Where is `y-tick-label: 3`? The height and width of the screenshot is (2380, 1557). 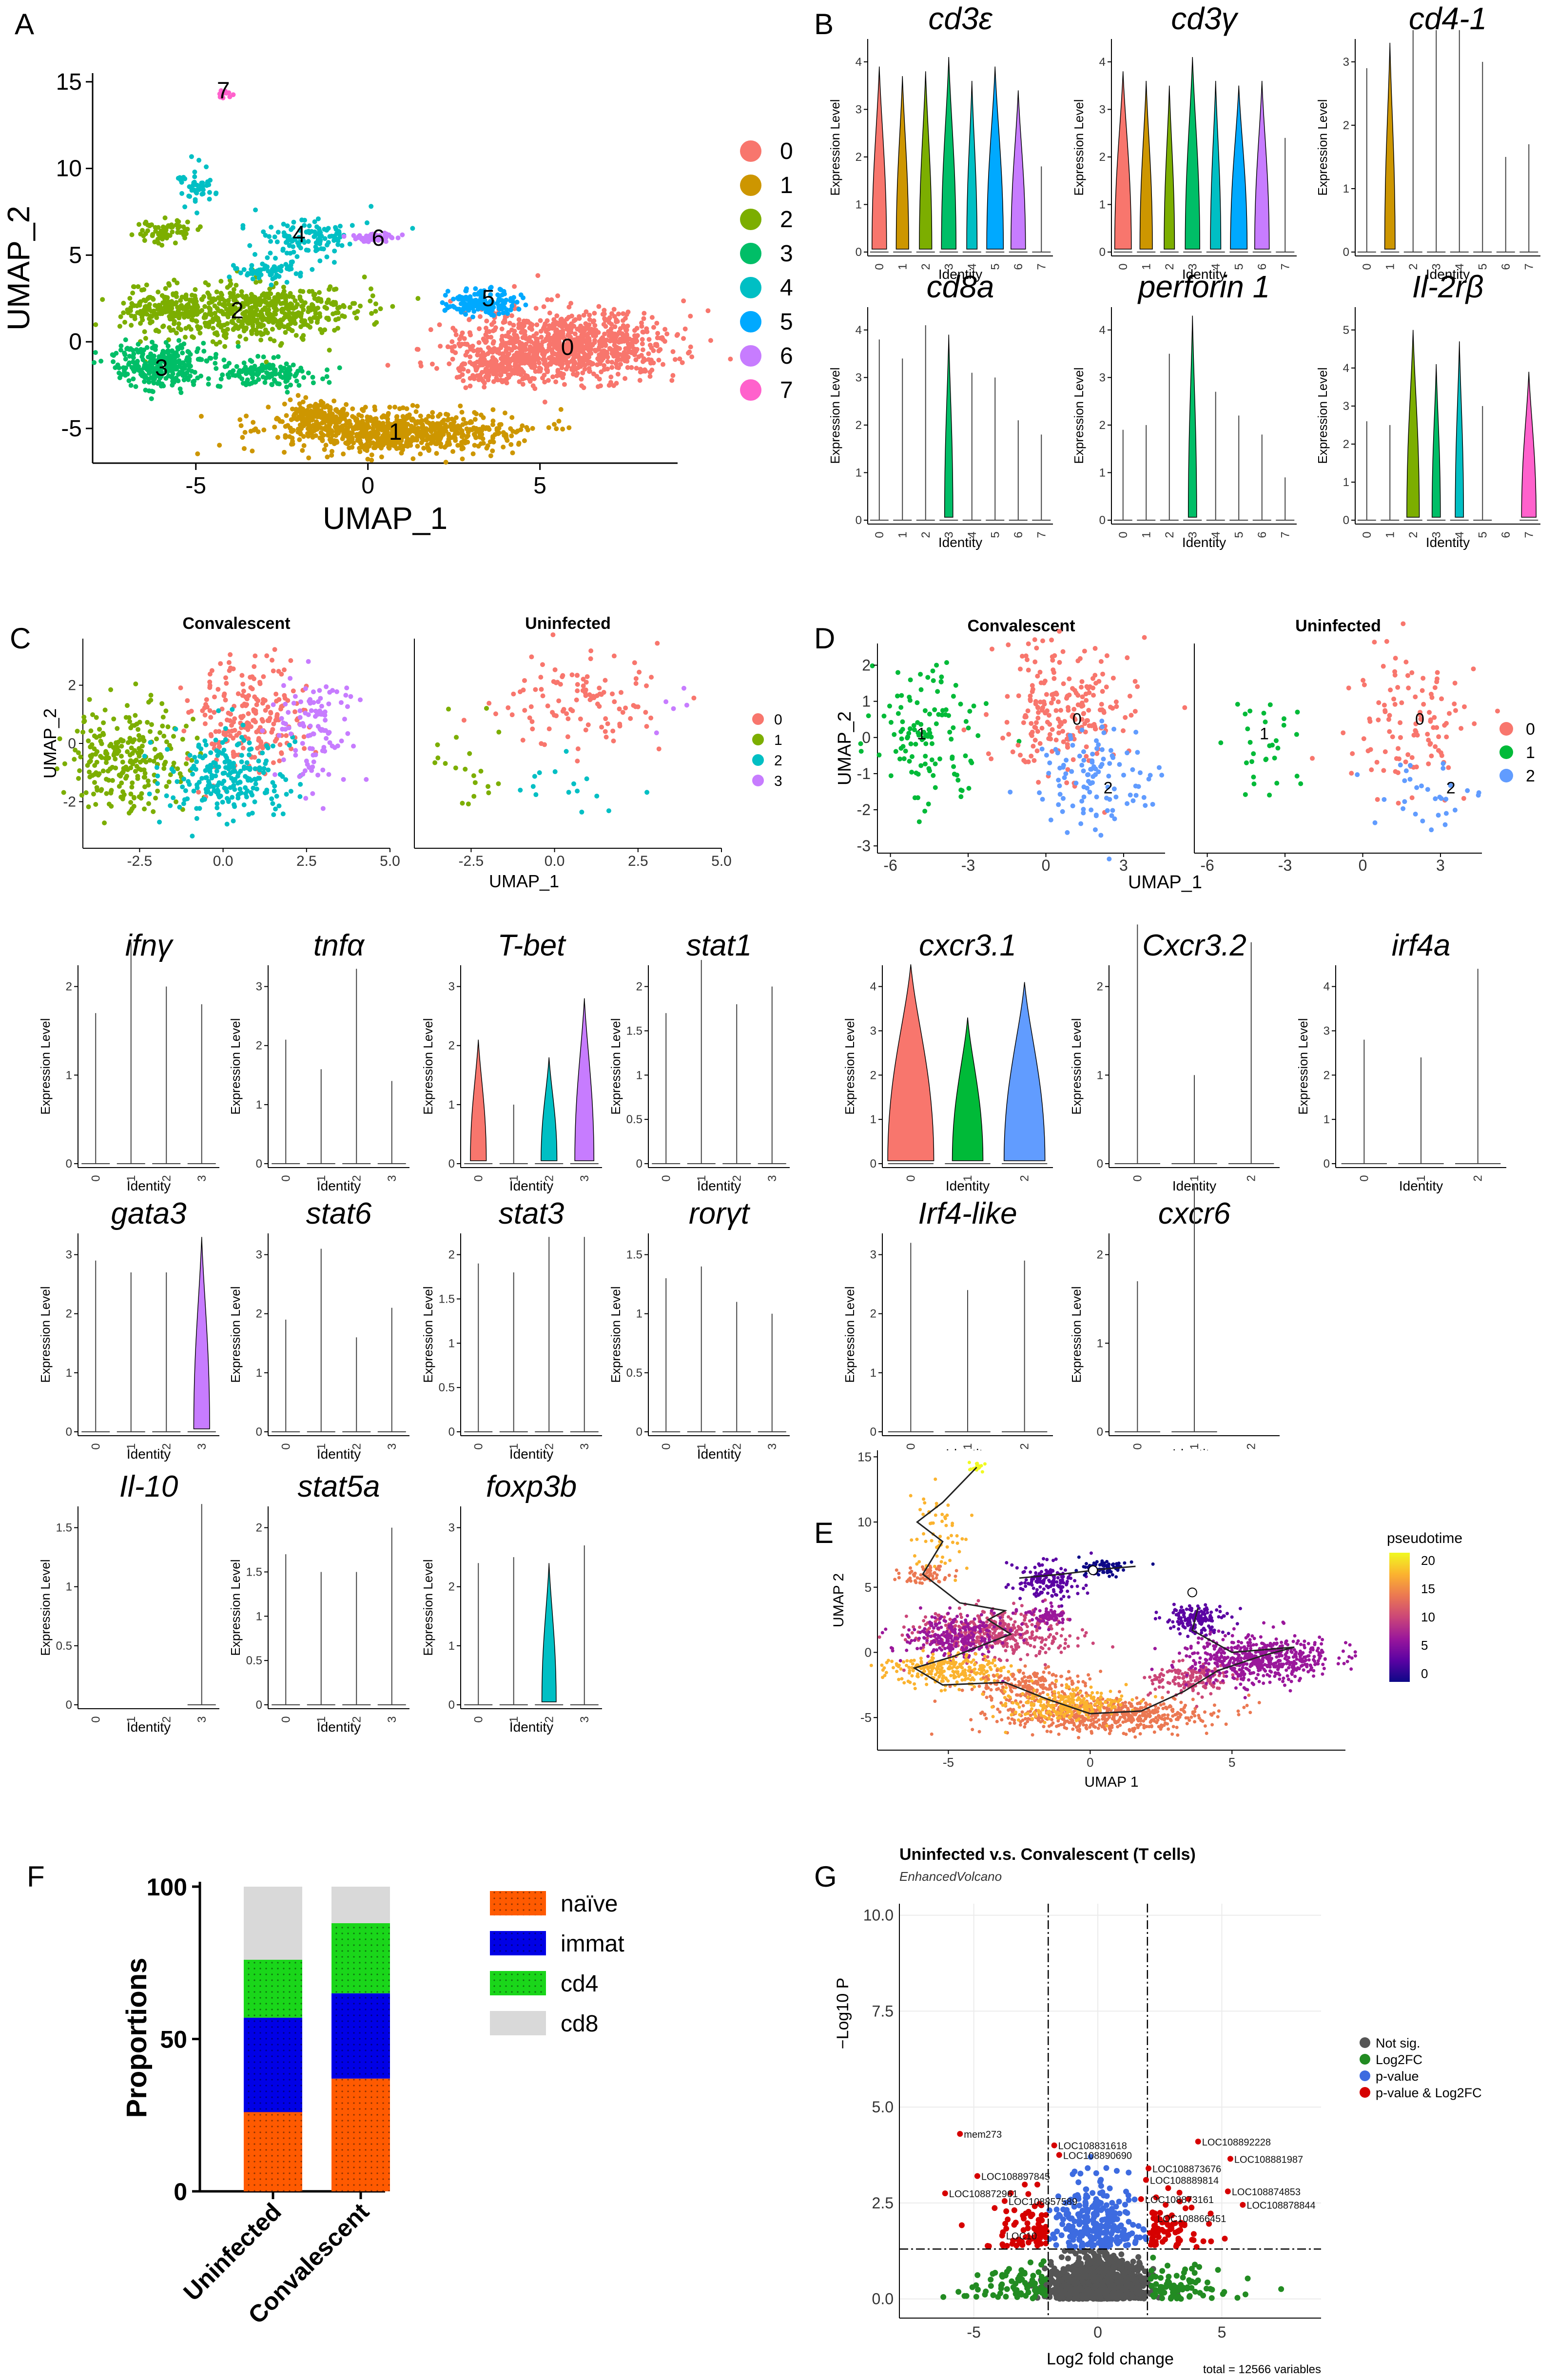 y-tick-label: 3 is located at coordinates (1346, 62).